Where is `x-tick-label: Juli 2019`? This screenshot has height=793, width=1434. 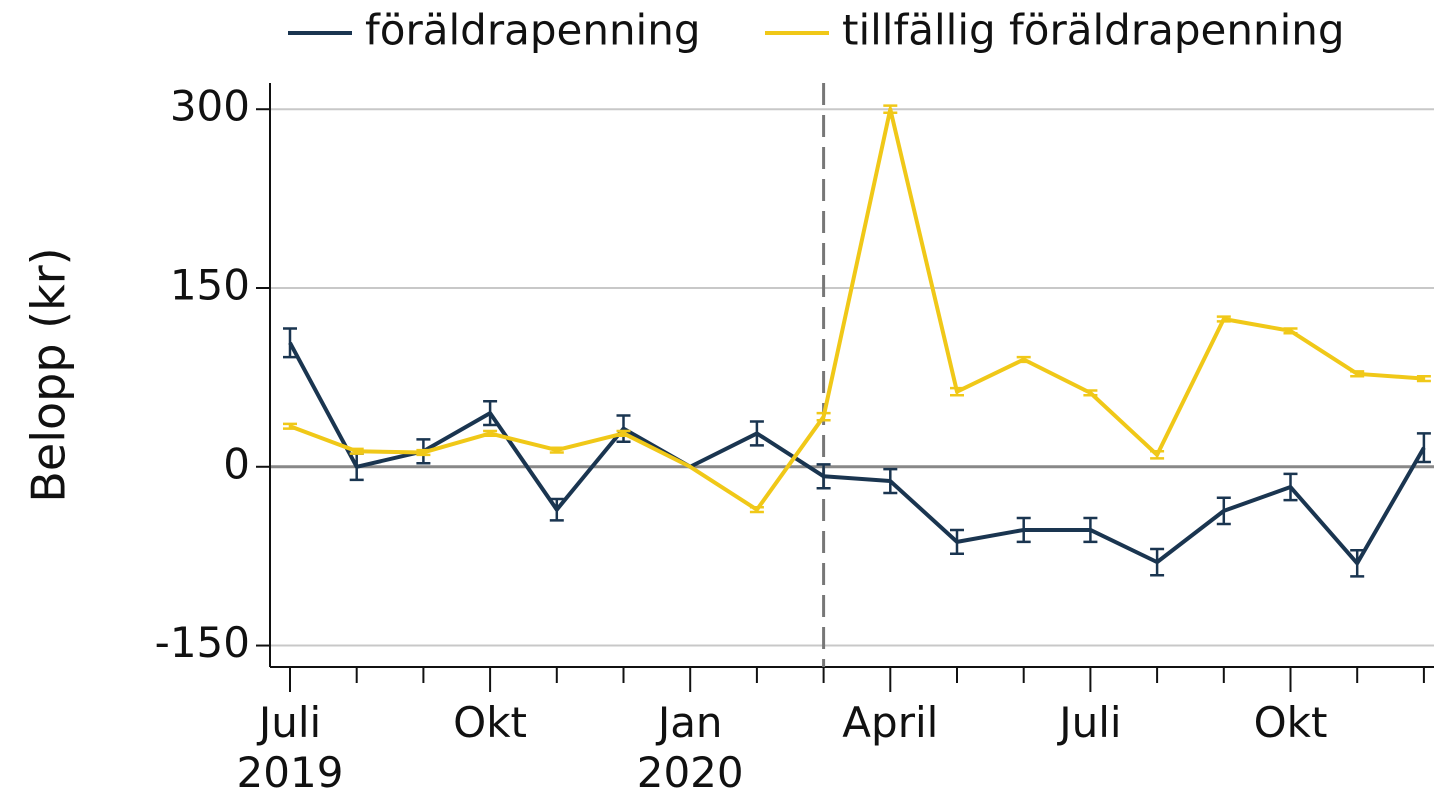 x-tick-label: Juli 2019 is located at coordinates (290, 745).